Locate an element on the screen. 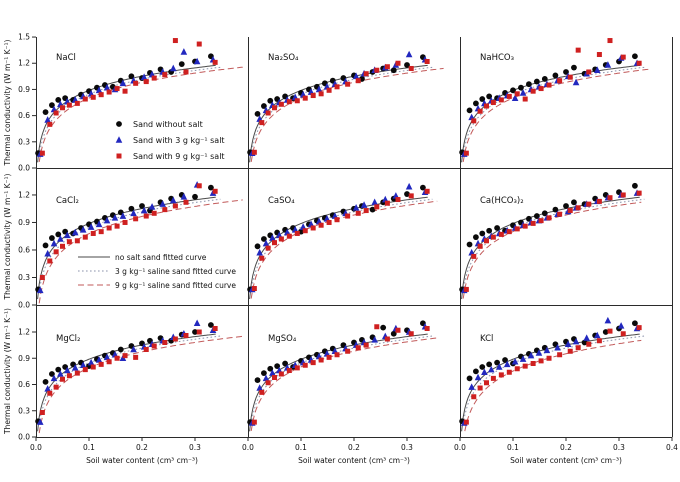 The width and height of the screenshot is (680, 482). panel-title: Na₂SO₄ is located at coordinates (283, 58).